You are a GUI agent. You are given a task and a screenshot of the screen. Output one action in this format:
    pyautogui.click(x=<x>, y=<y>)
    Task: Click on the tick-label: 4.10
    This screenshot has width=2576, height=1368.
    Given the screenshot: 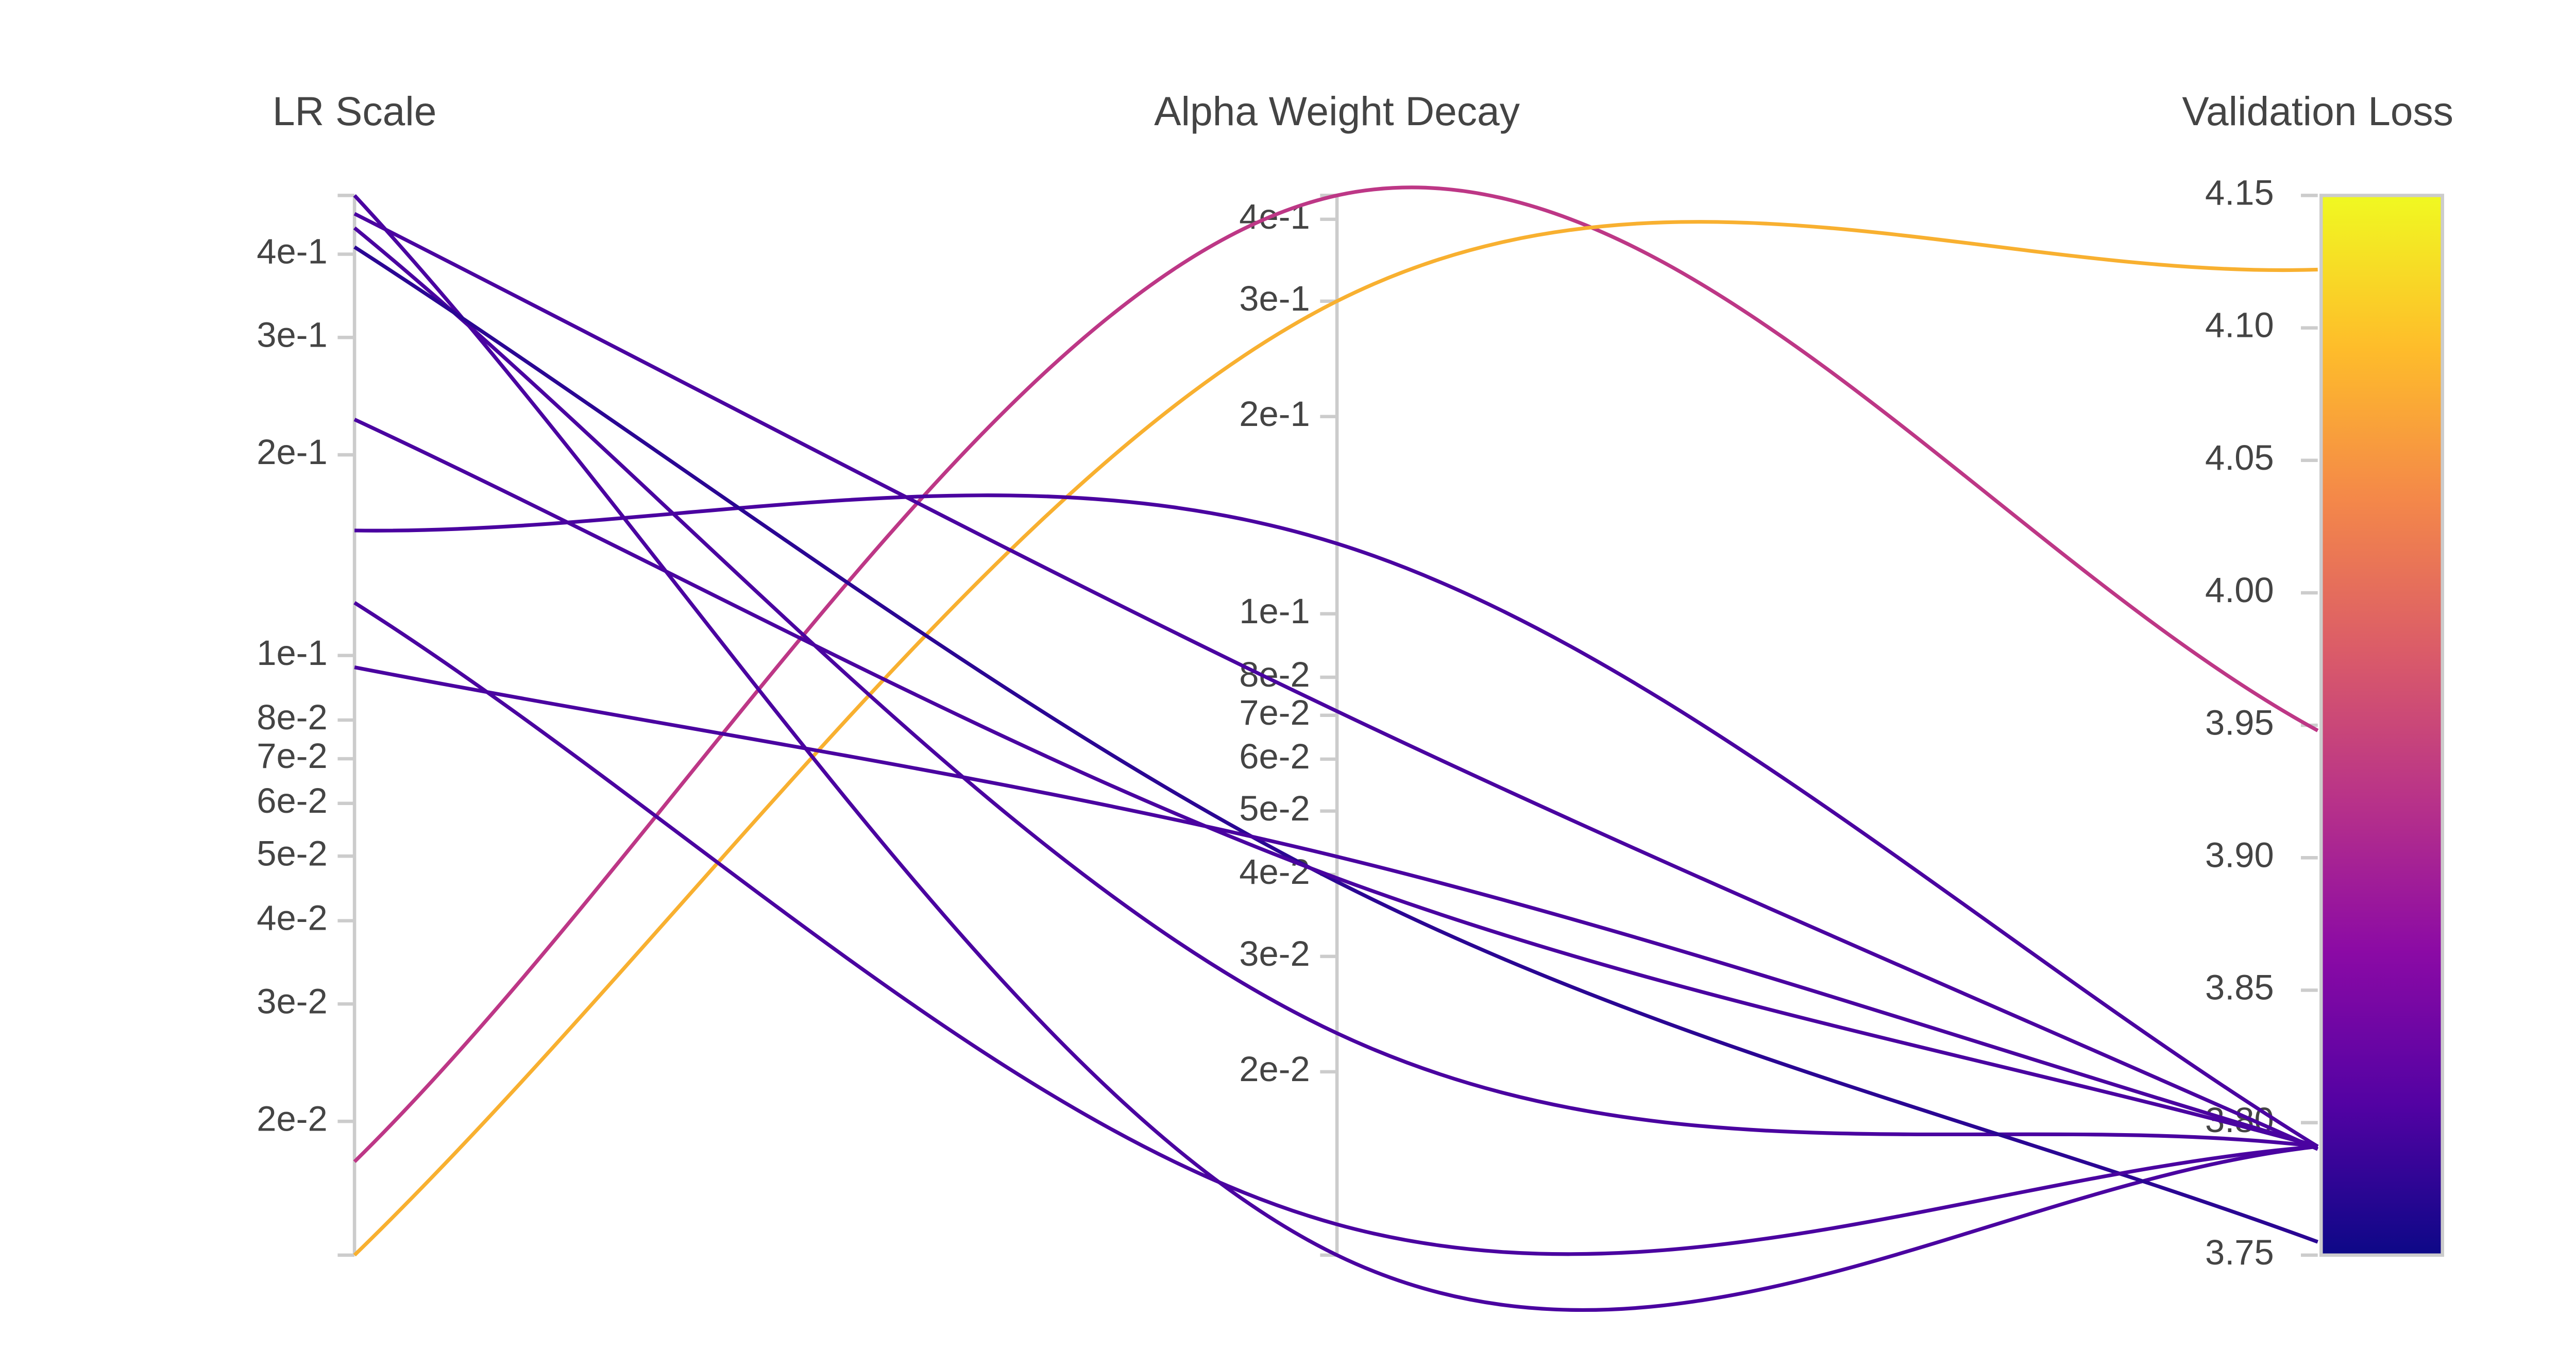 What is the action you would take?
    pyautogui.click(x=2239, y=325)
    